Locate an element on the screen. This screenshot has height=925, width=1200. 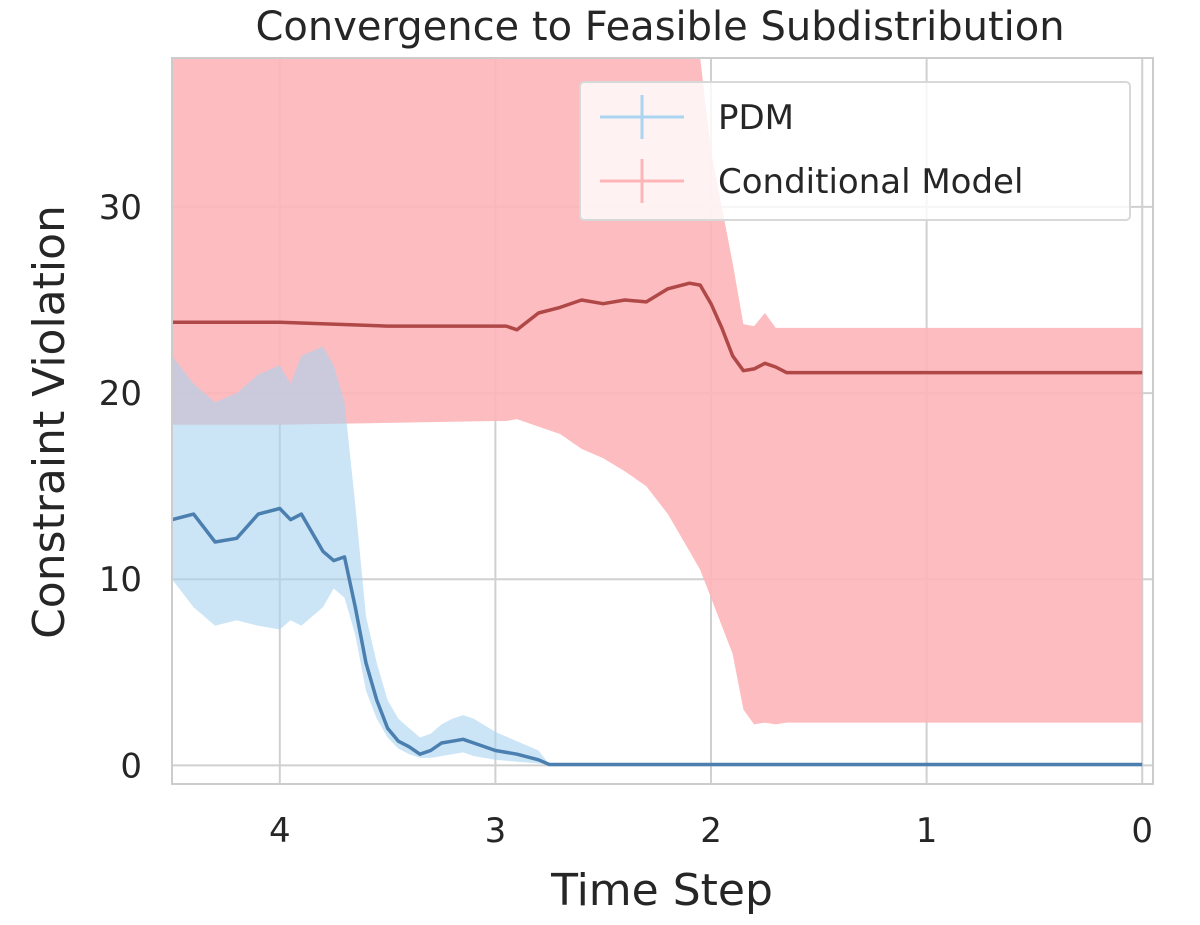
legend-box is located at coordinates (855, 151).